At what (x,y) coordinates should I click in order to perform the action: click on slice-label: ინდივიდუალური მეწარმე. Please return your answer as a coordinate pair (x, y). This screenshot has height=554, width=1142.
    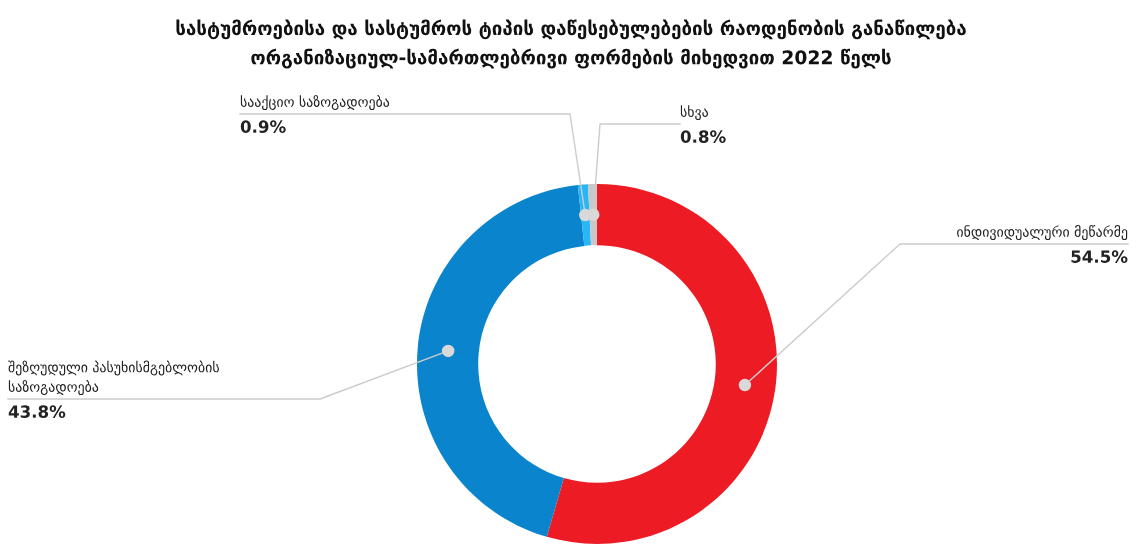
    Looking at the image, I should click on (1042, 232).